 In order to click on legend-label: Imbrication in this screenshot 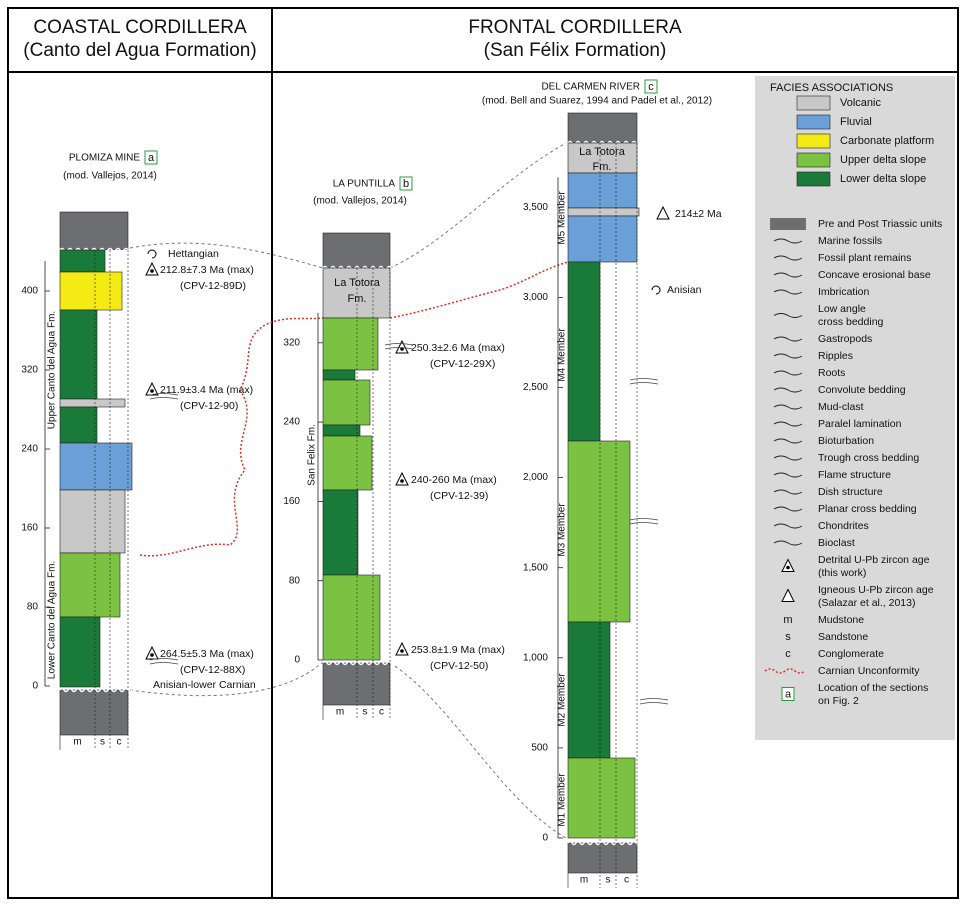, I will do `click(844, 292)`.